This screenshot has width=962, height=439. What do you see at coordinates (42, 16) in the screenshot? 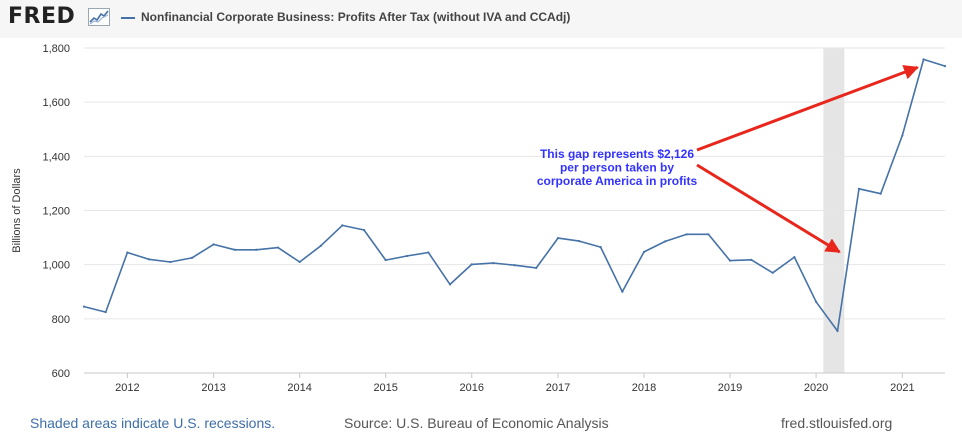
I see `fred-logo: FRED` at bounding box center [42, 16].